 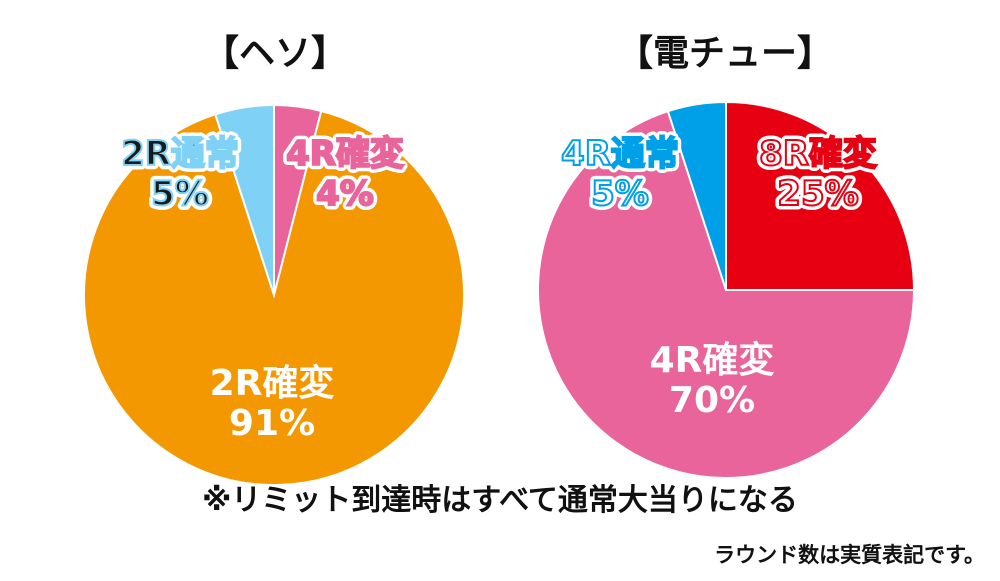 I want to click on slice-label-outline-1-0-0: 8R確変, so click(x=818, y=154).